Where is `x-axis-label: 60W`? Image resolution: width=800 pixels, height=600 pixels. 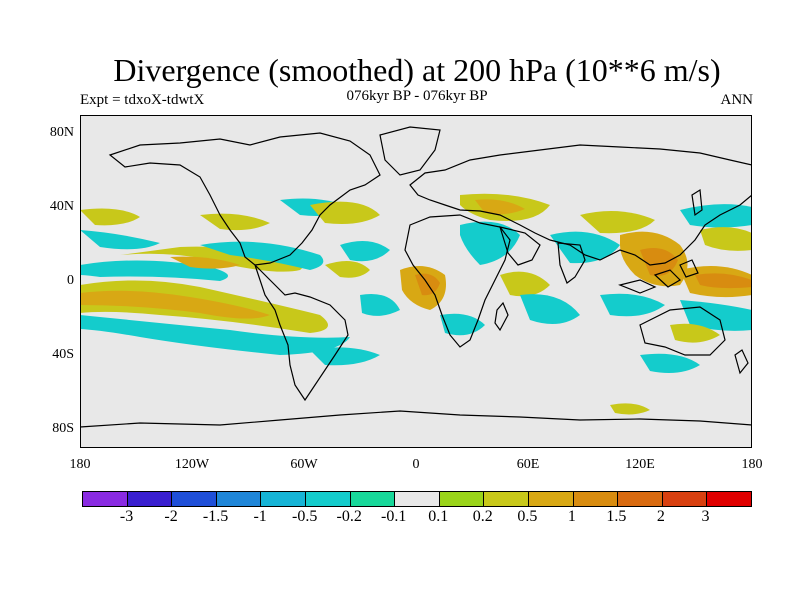 x-axis-label: 60W is located at coordinates (304, 464).